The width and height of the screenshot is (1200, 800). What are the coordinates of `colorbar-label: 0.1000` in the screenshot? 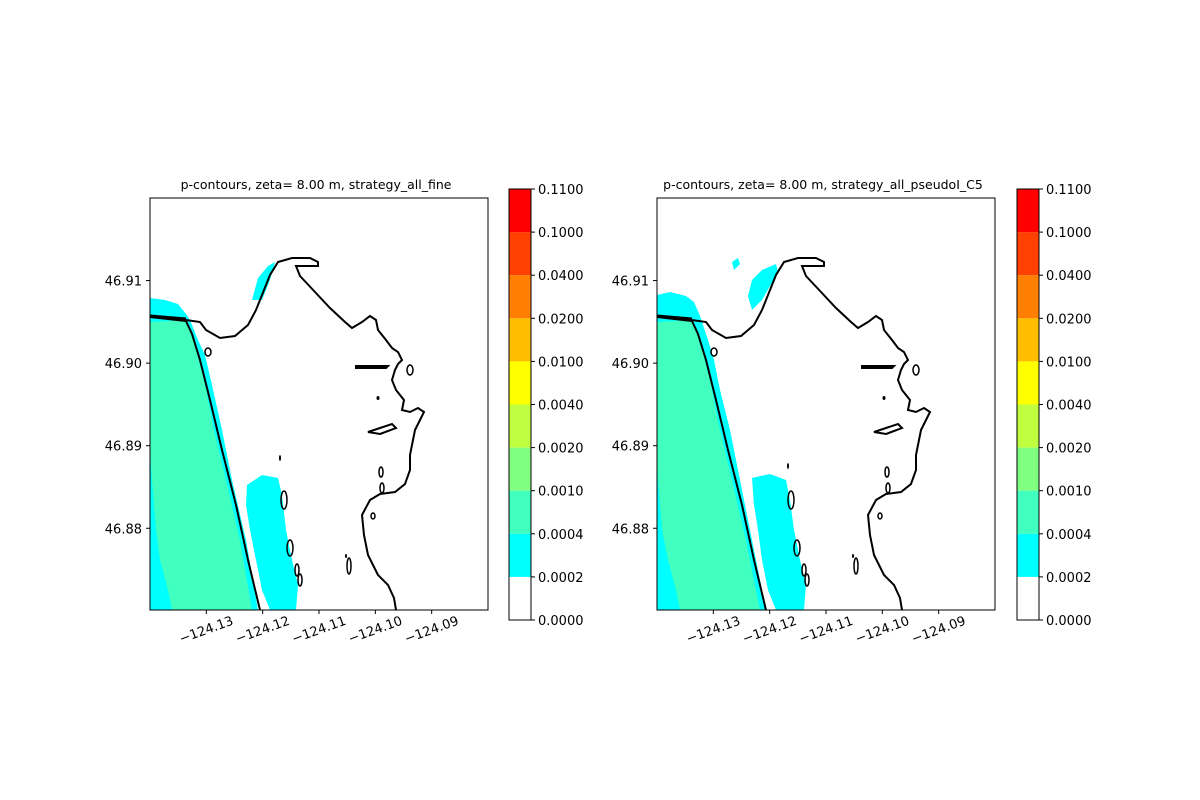 It's located at (561, 233).